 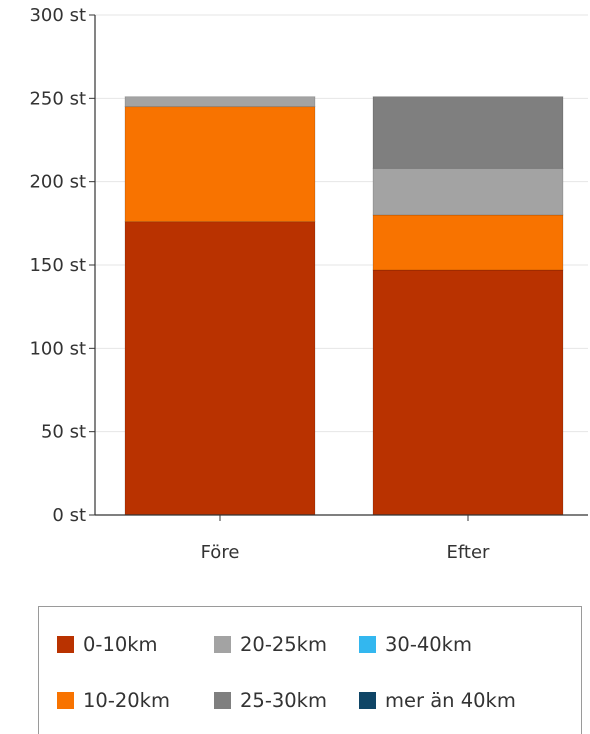 I want to click on legend-swatch-0-10km, so click(x=65, y=644).